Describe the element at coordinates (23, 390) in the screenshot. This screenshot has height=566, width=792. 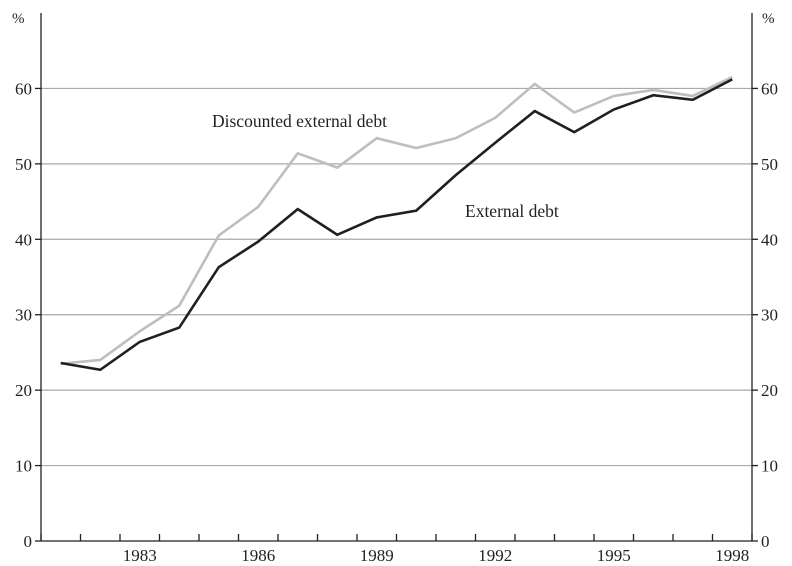
I see `y-tick-label-left-20: 20` at that location.